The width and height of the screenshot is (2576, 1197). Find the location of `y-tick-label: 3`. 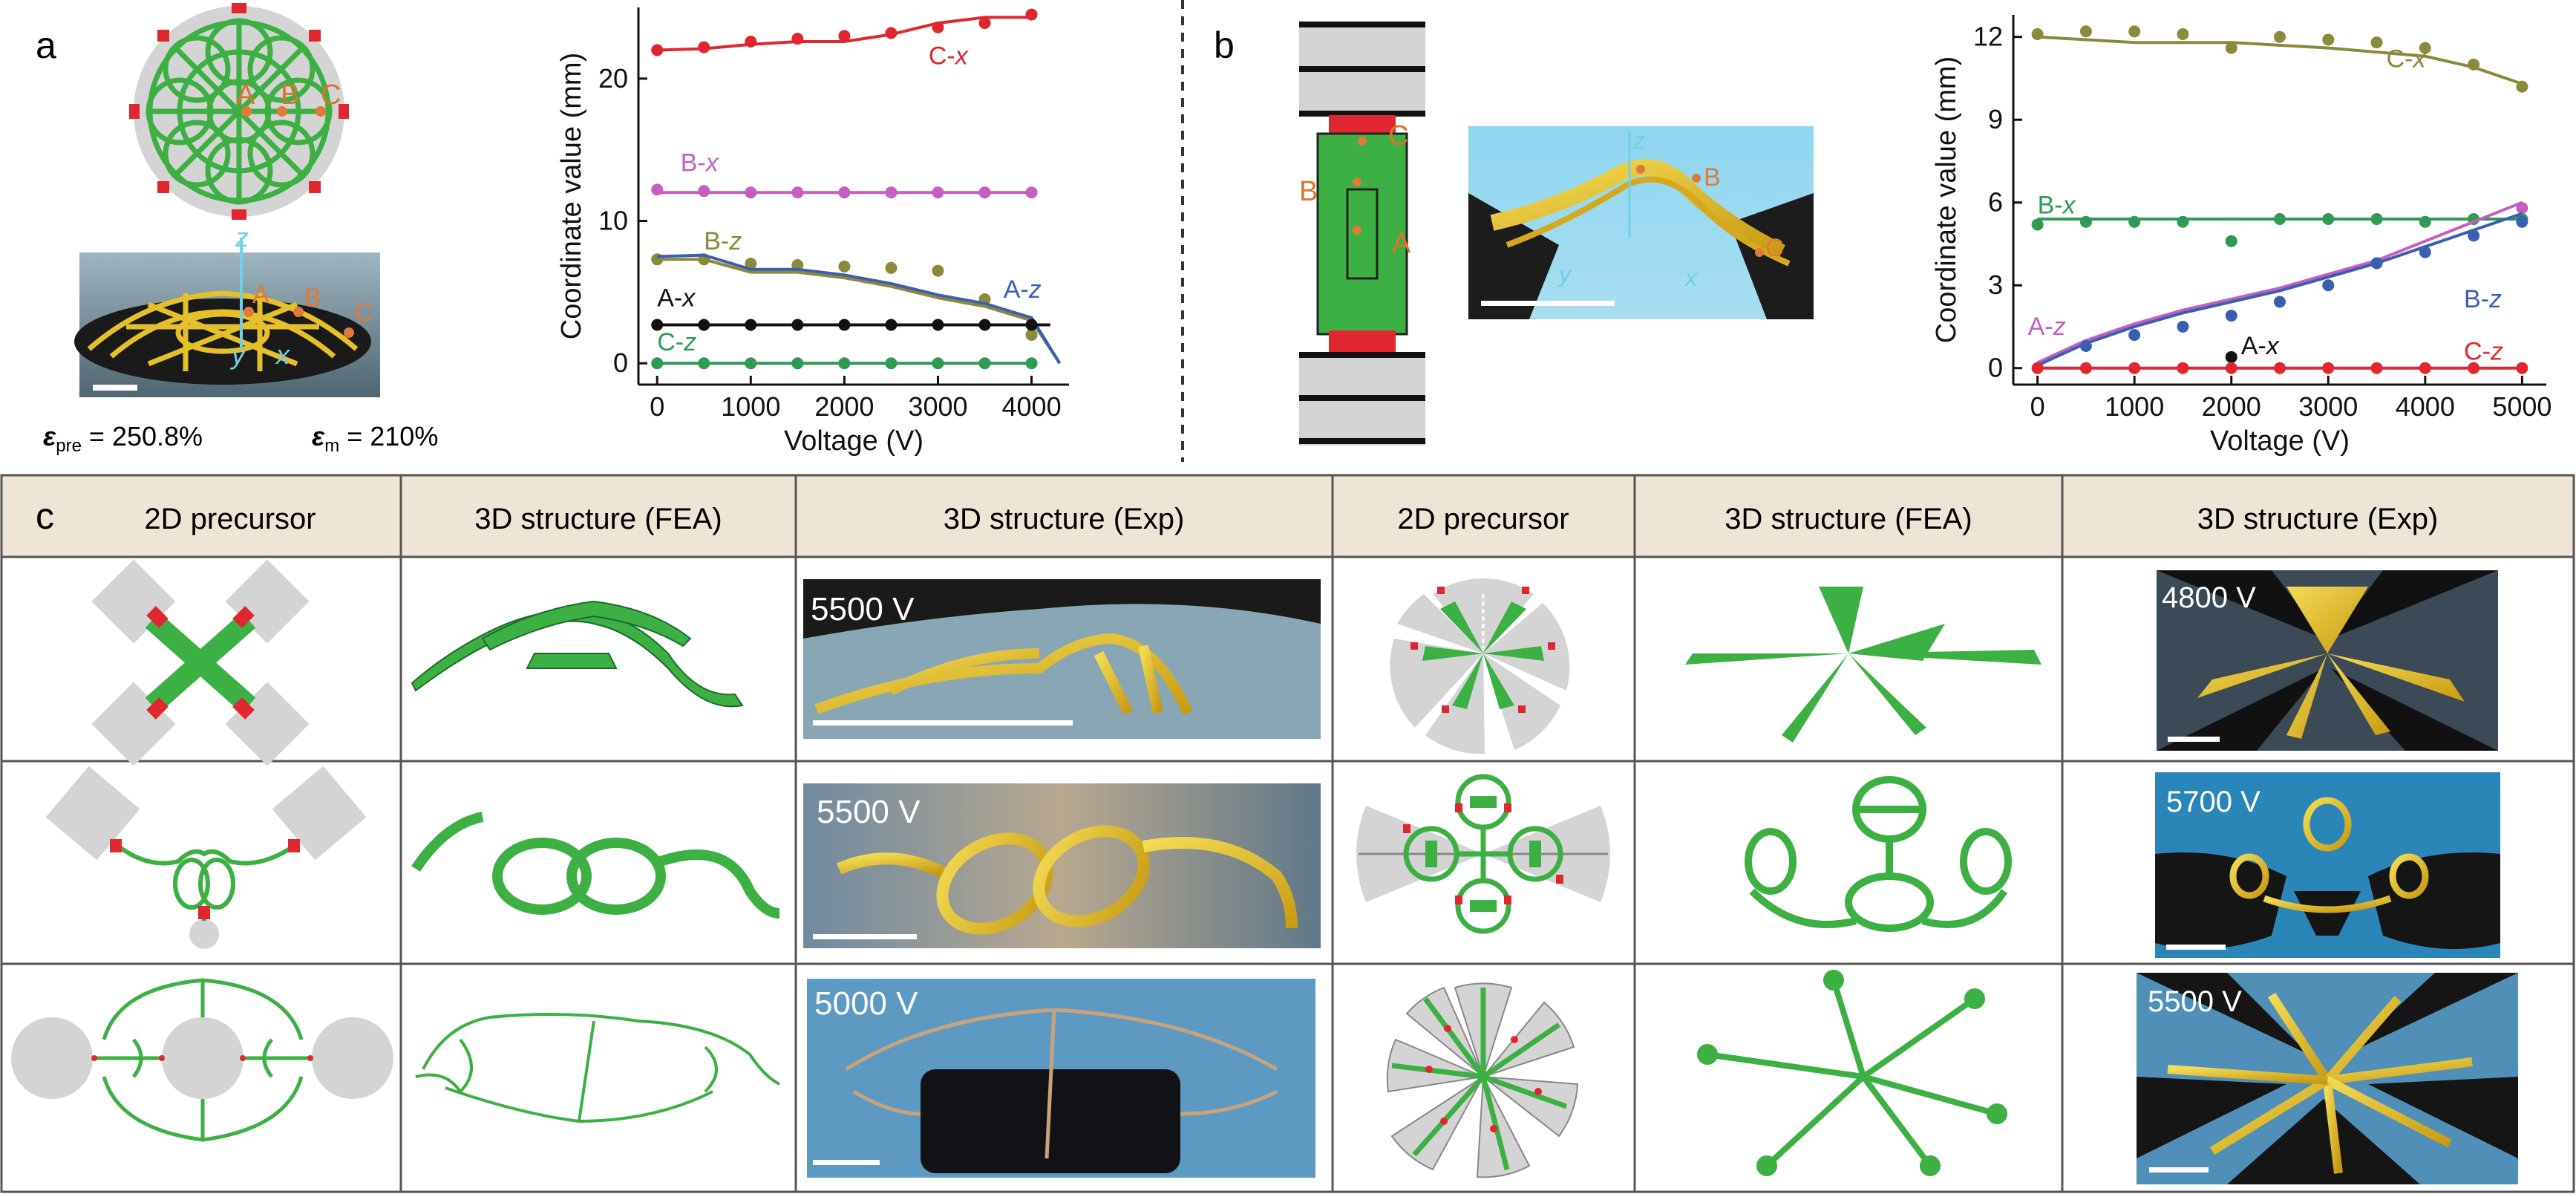

y-tick-label: 3 is located at coordinates (1996, 285).